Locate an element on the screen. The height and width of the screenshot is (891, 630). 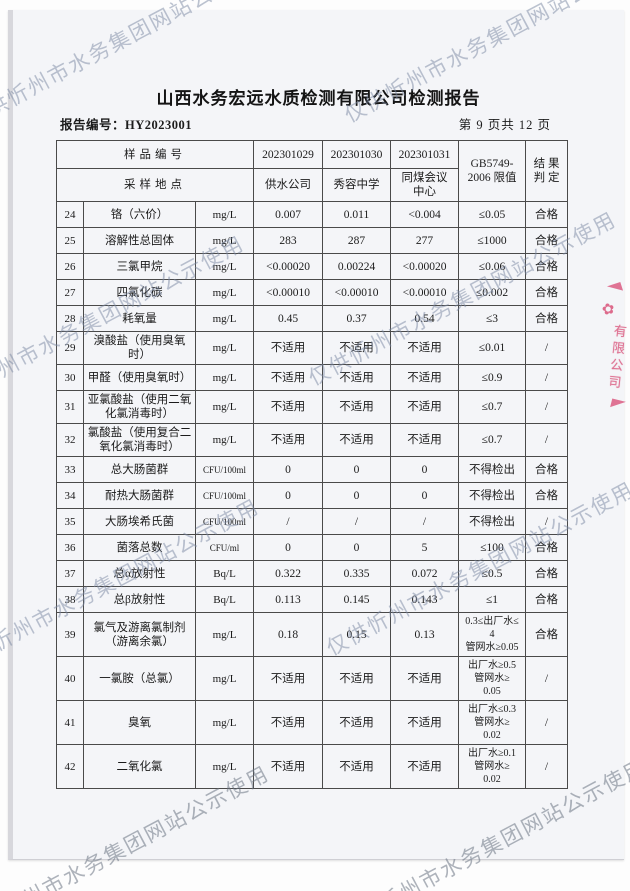
row-number: 25 is located at coordinates (70, 240).